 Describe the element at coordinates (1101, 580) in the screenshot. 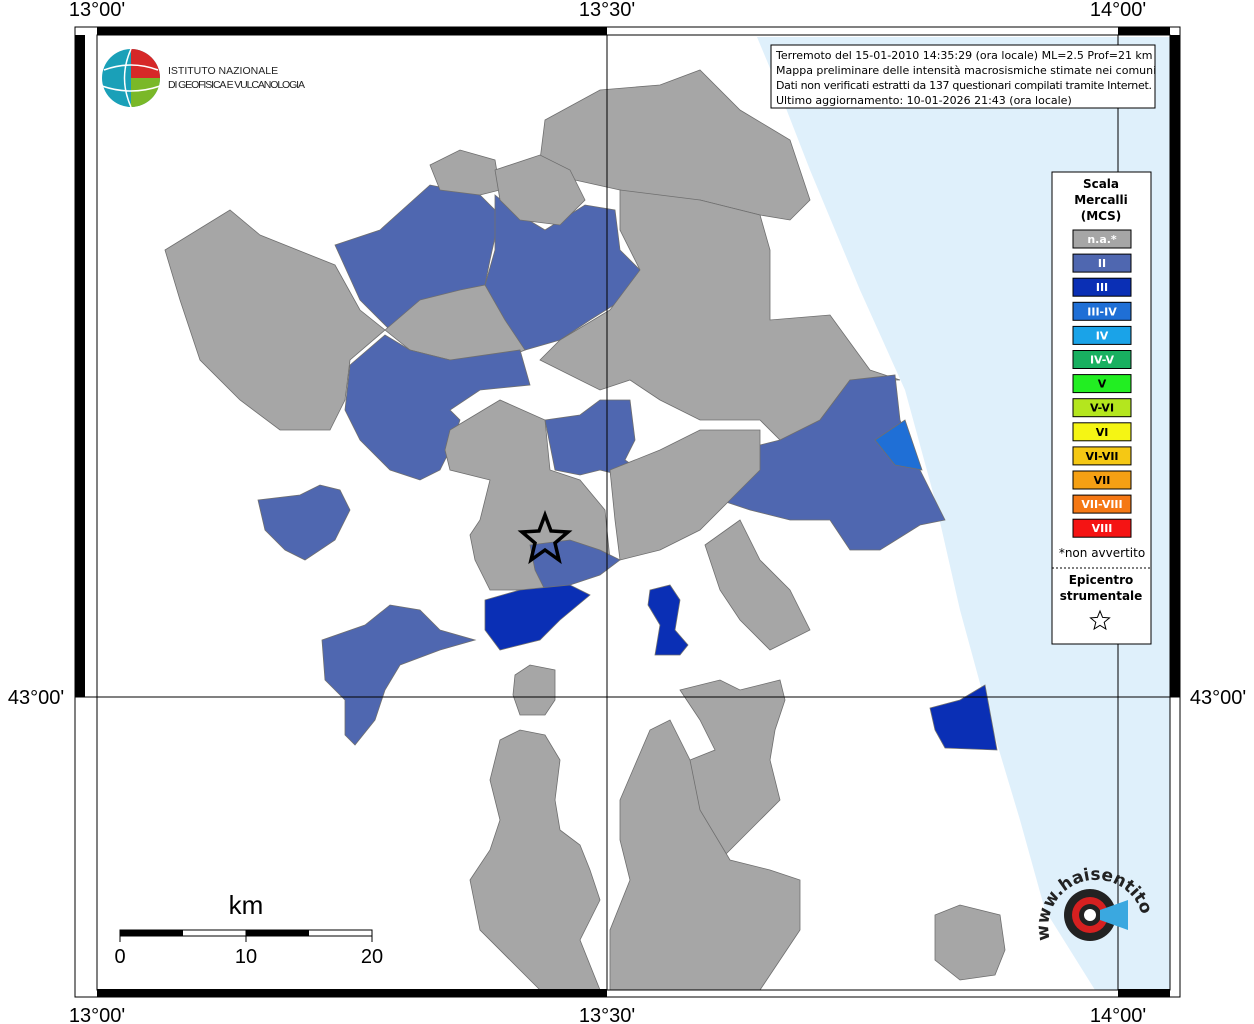

I see `legend-epicenter: Epicentro` at that location.